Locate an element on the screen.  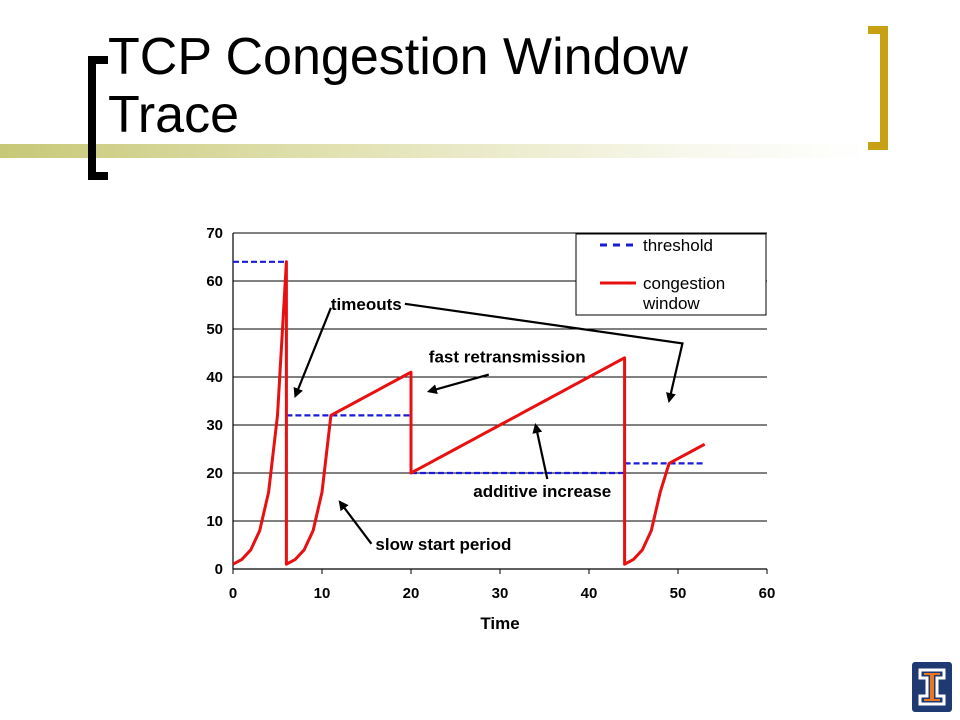
annotation-slow-start-period: slow start period is located at coordinates (443, 544).